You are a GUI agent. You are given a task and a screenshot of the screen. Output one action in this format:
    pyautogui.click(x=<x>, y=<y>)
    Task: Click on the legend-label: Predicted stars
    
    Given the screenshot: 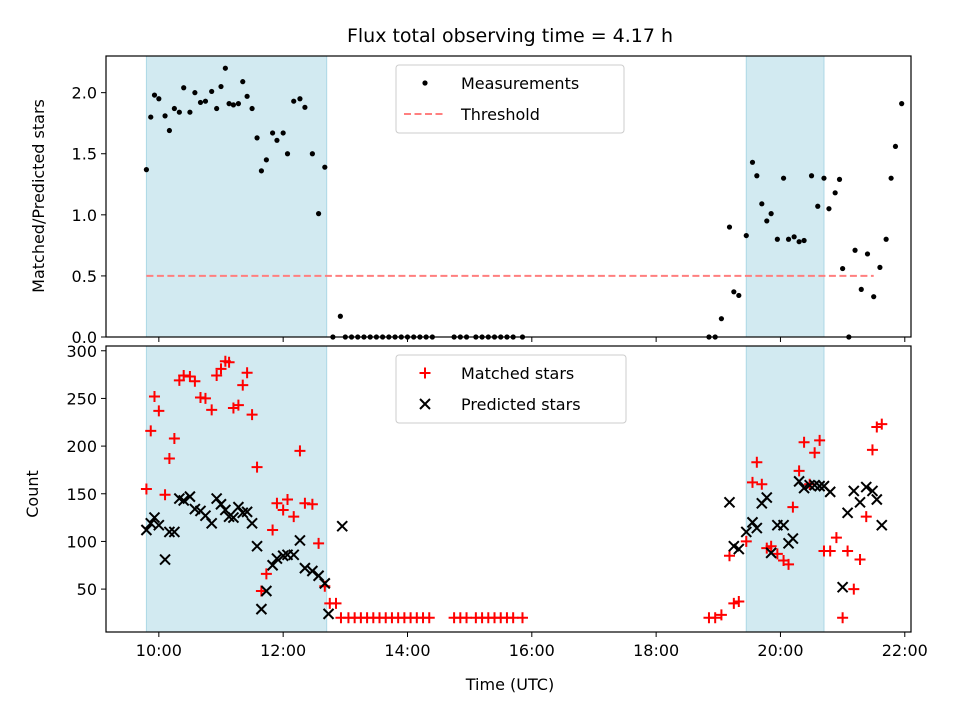 What is the action you would take?
    pyautogui.click(x=521, y=404)
    